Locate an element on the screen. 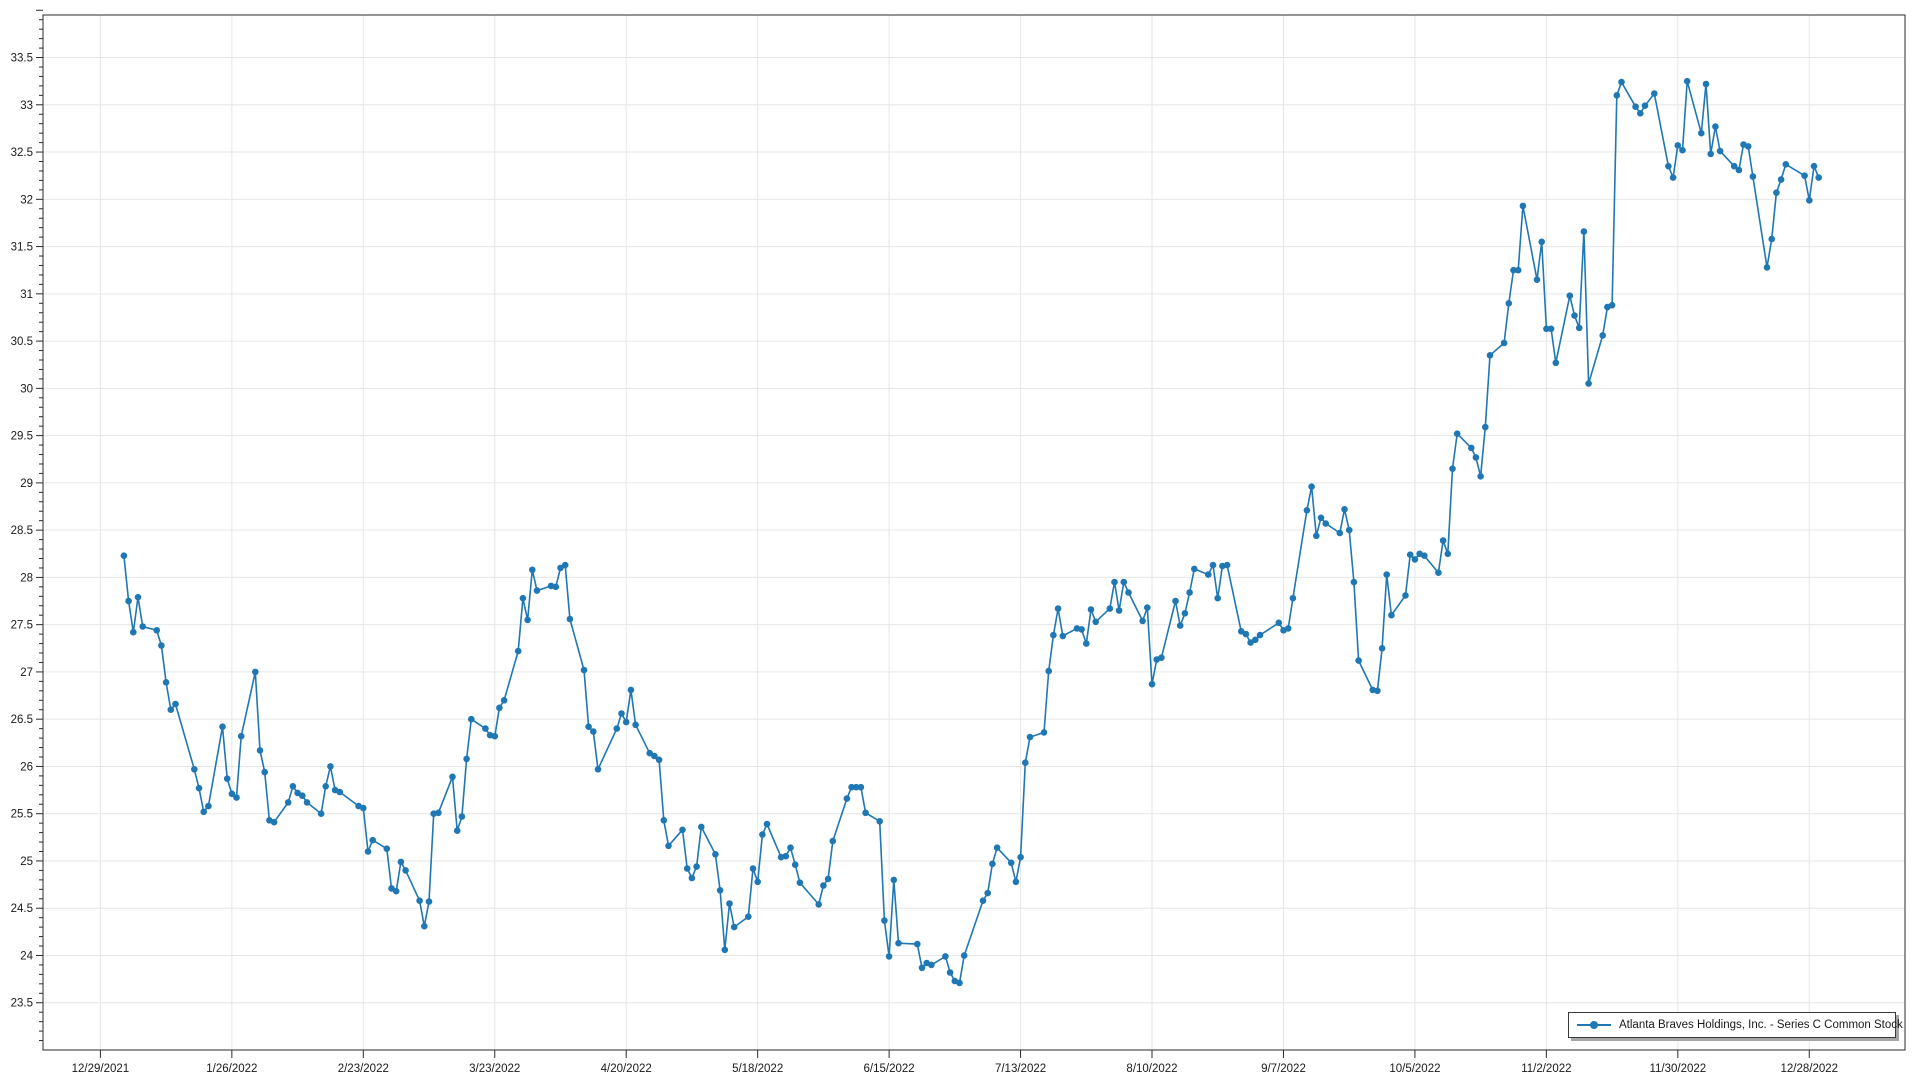  y-tick-label: 30.5 is located at coordinates (22, 342).